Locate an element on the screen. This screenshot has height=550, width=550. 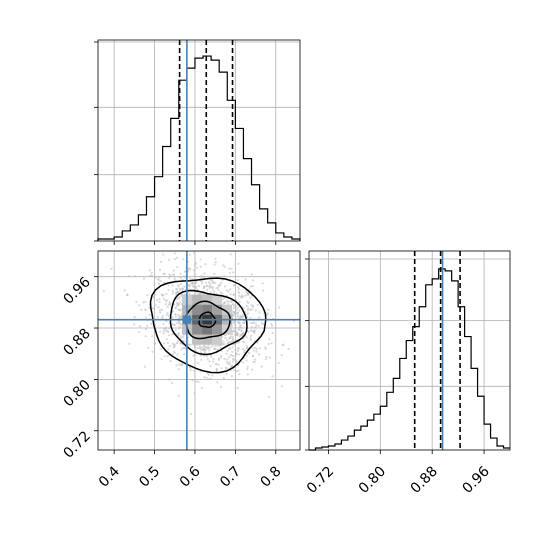
y-tick-label-2d-0: 0.72 is located at coordinates (76, 444).